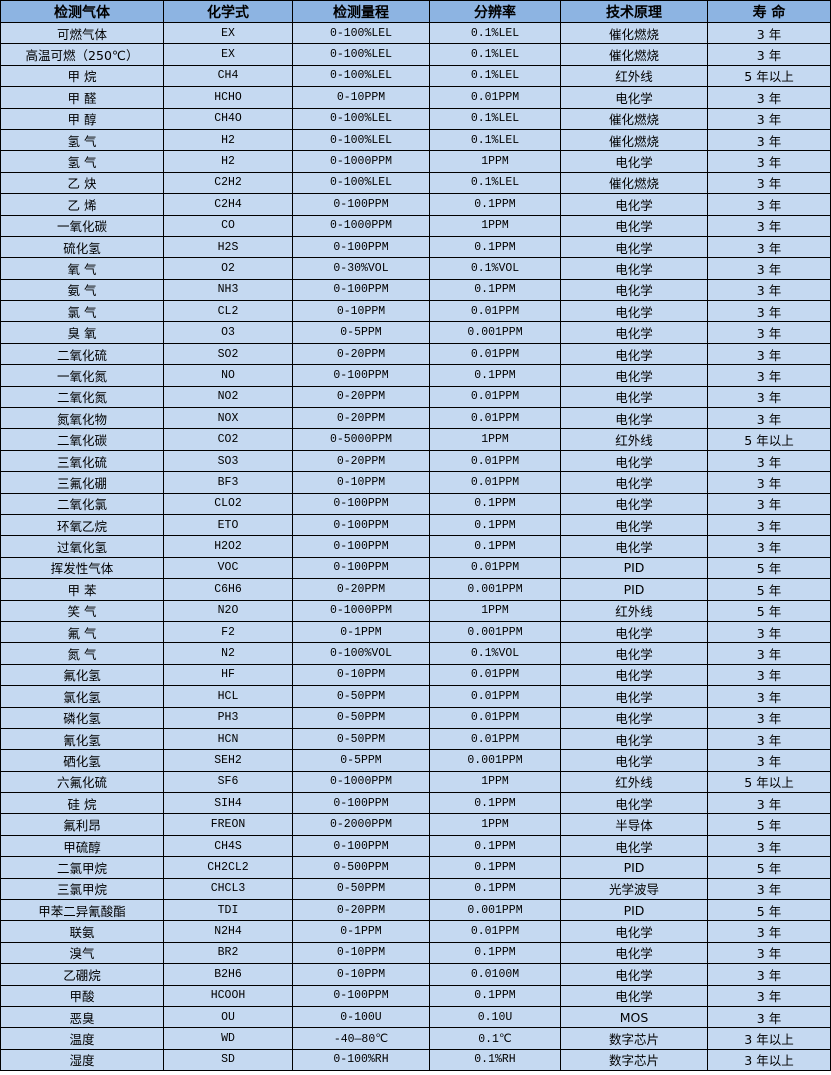  I want to click on range-cell: 0-100PPM, so click(361, 525).